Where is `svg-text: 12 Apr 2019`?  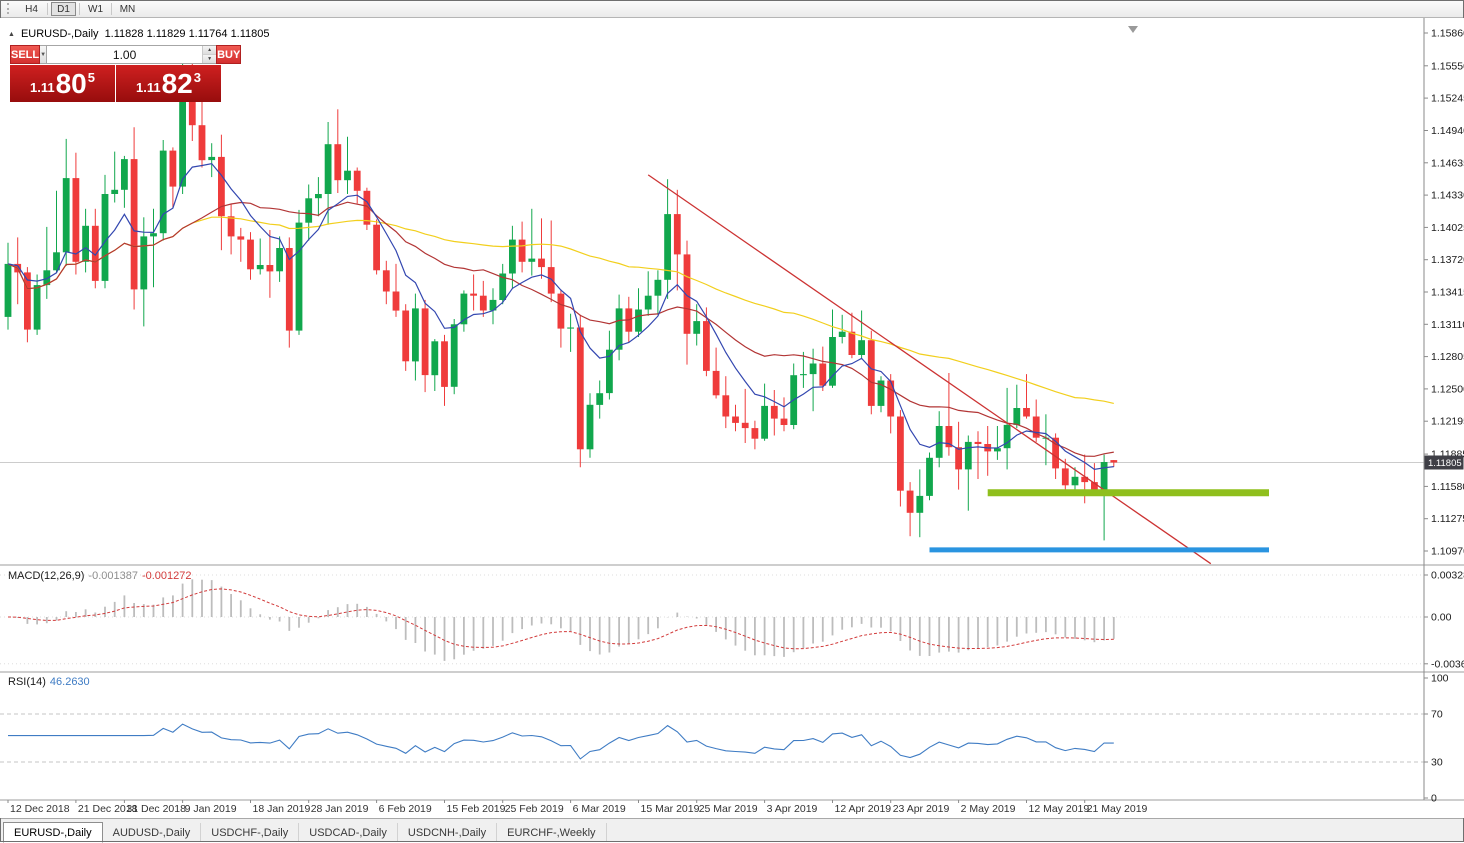
svg-text: 12 Apr 2019 is located at coordinates (863, 809).